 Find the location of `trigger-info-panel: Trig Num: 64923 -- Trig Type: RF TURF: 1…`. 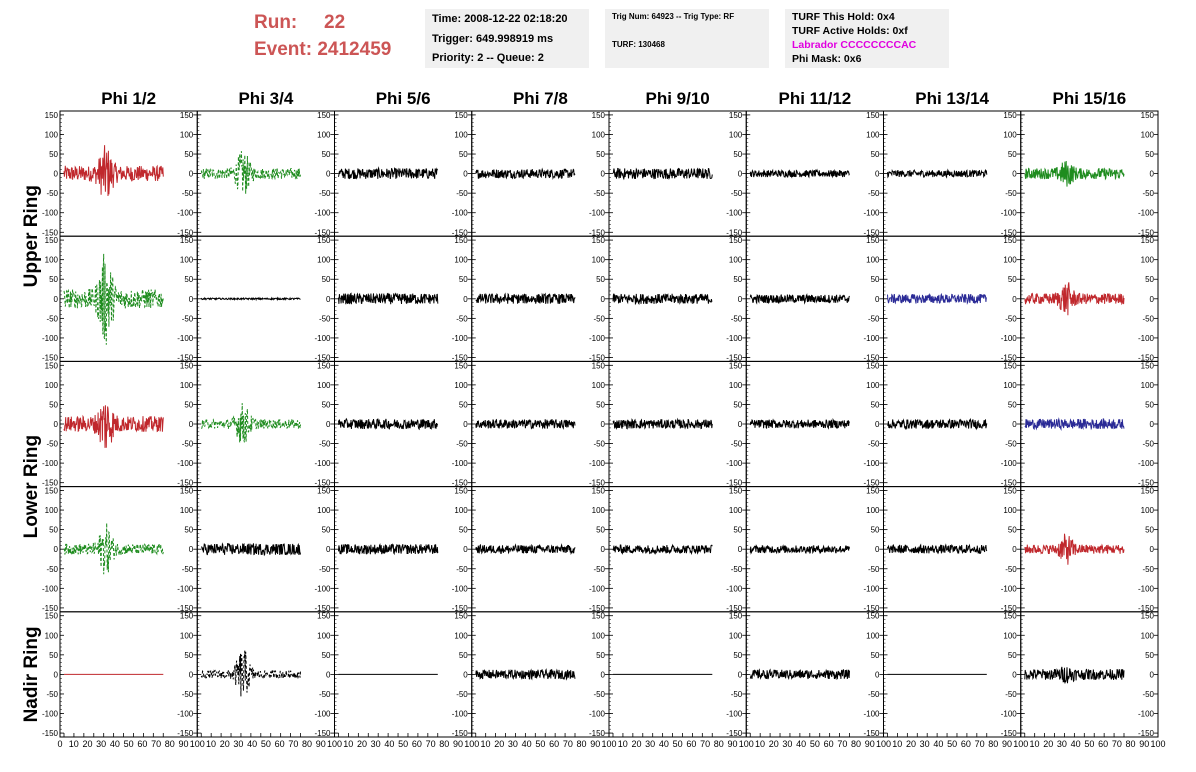

trigger-info-panel: Trig Num: 64923 -- Trig Type: RF TURF: 1… is located at coordinates (687, 38).